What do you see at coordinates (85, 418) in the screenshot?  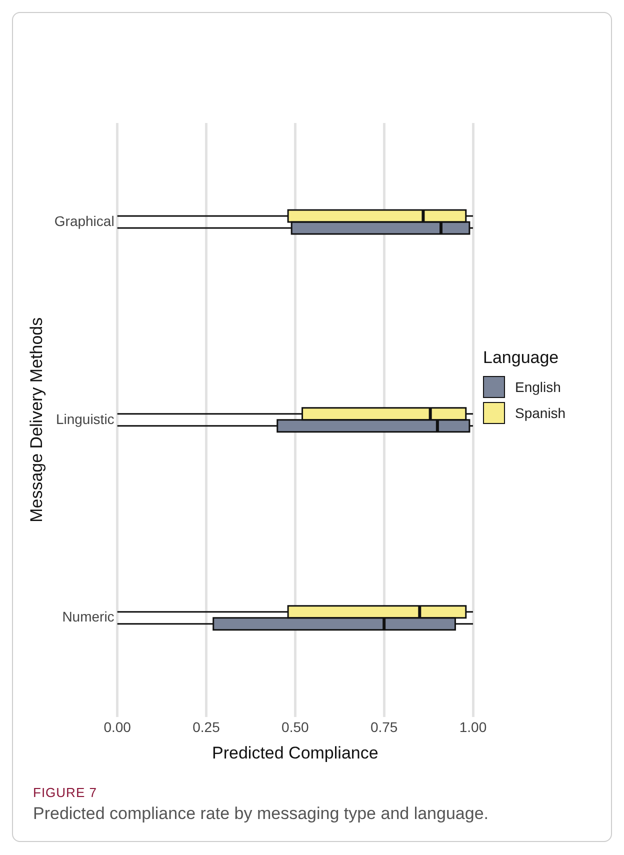 I see `y-tick-label: Linguistic` at bounding box center [85, 418].